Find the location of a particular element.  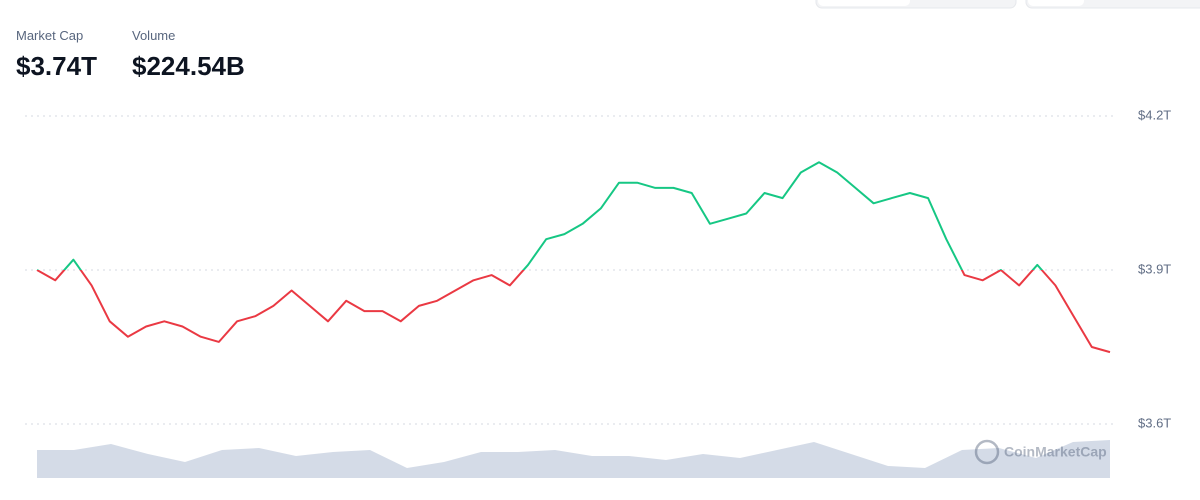

stat-label: Market Cap is located at coordinates (50, 35).